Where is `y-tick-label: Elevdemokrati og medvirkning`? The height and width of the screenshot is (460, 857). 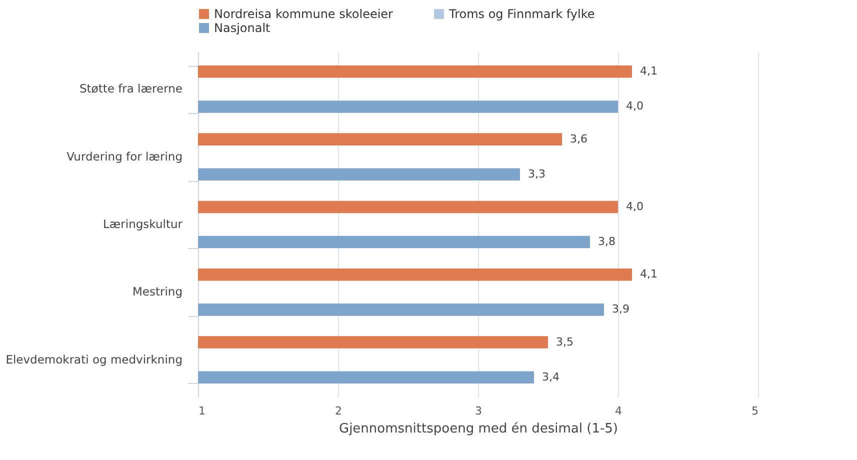
y-tick-label: Elevdemokrati og medvirkning is located at coordinates (94, 359).